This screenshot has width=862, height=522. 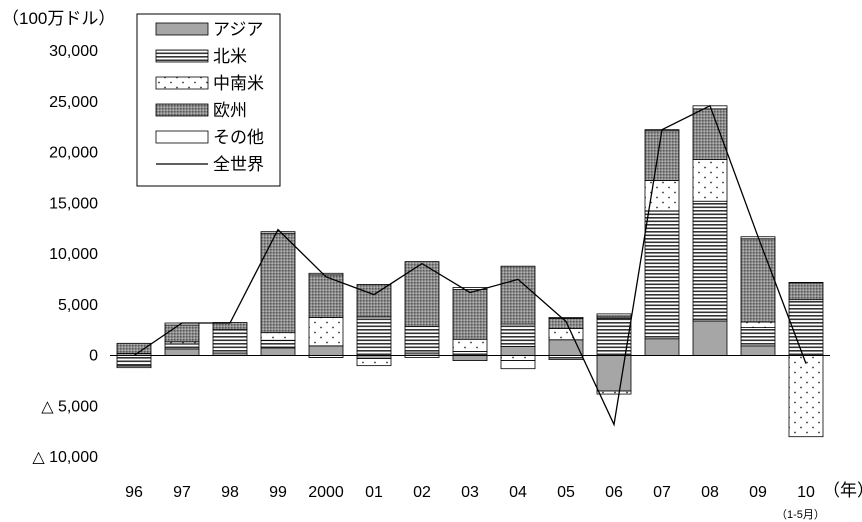 What do you see at coordinates (518, 492) in the screenshot?
I see `x-tick-label: 04` at bounding box center [518, 492].